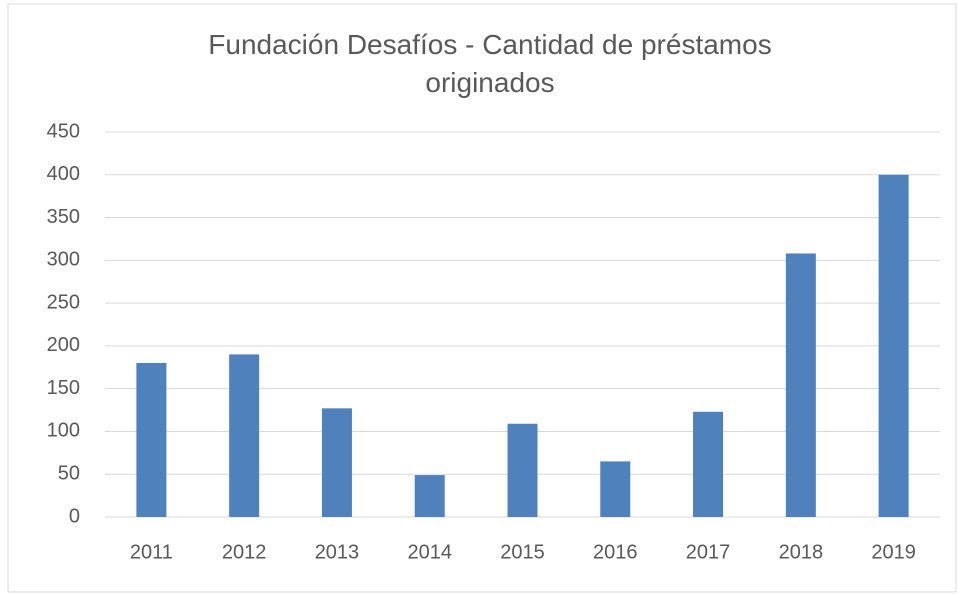  What do you see at coordinates (63, 217) in the screenshot?
I see `y-tick-label: 350` at bounding box center [63, 217].